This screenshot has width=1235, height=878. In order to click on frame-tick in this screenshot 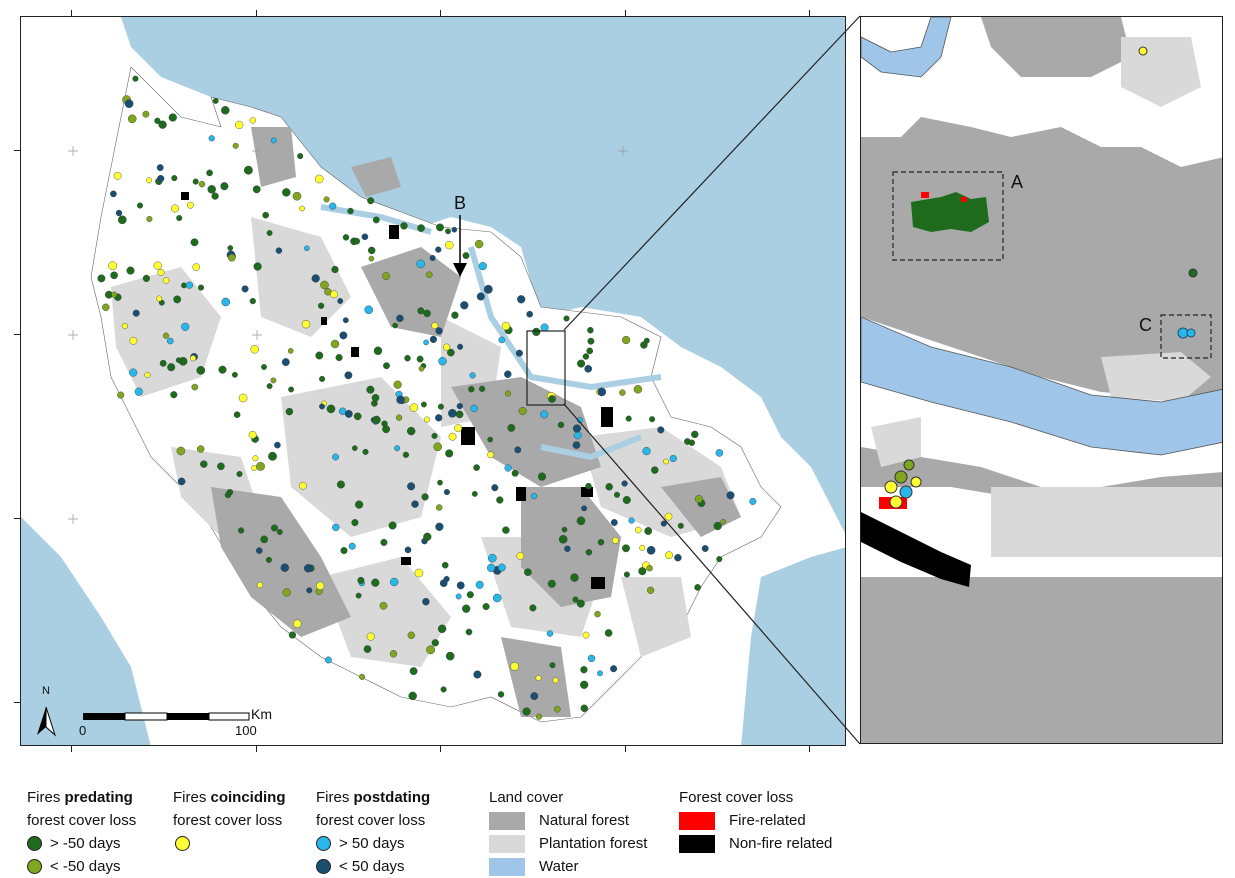, I will do `click(625, 749)`.